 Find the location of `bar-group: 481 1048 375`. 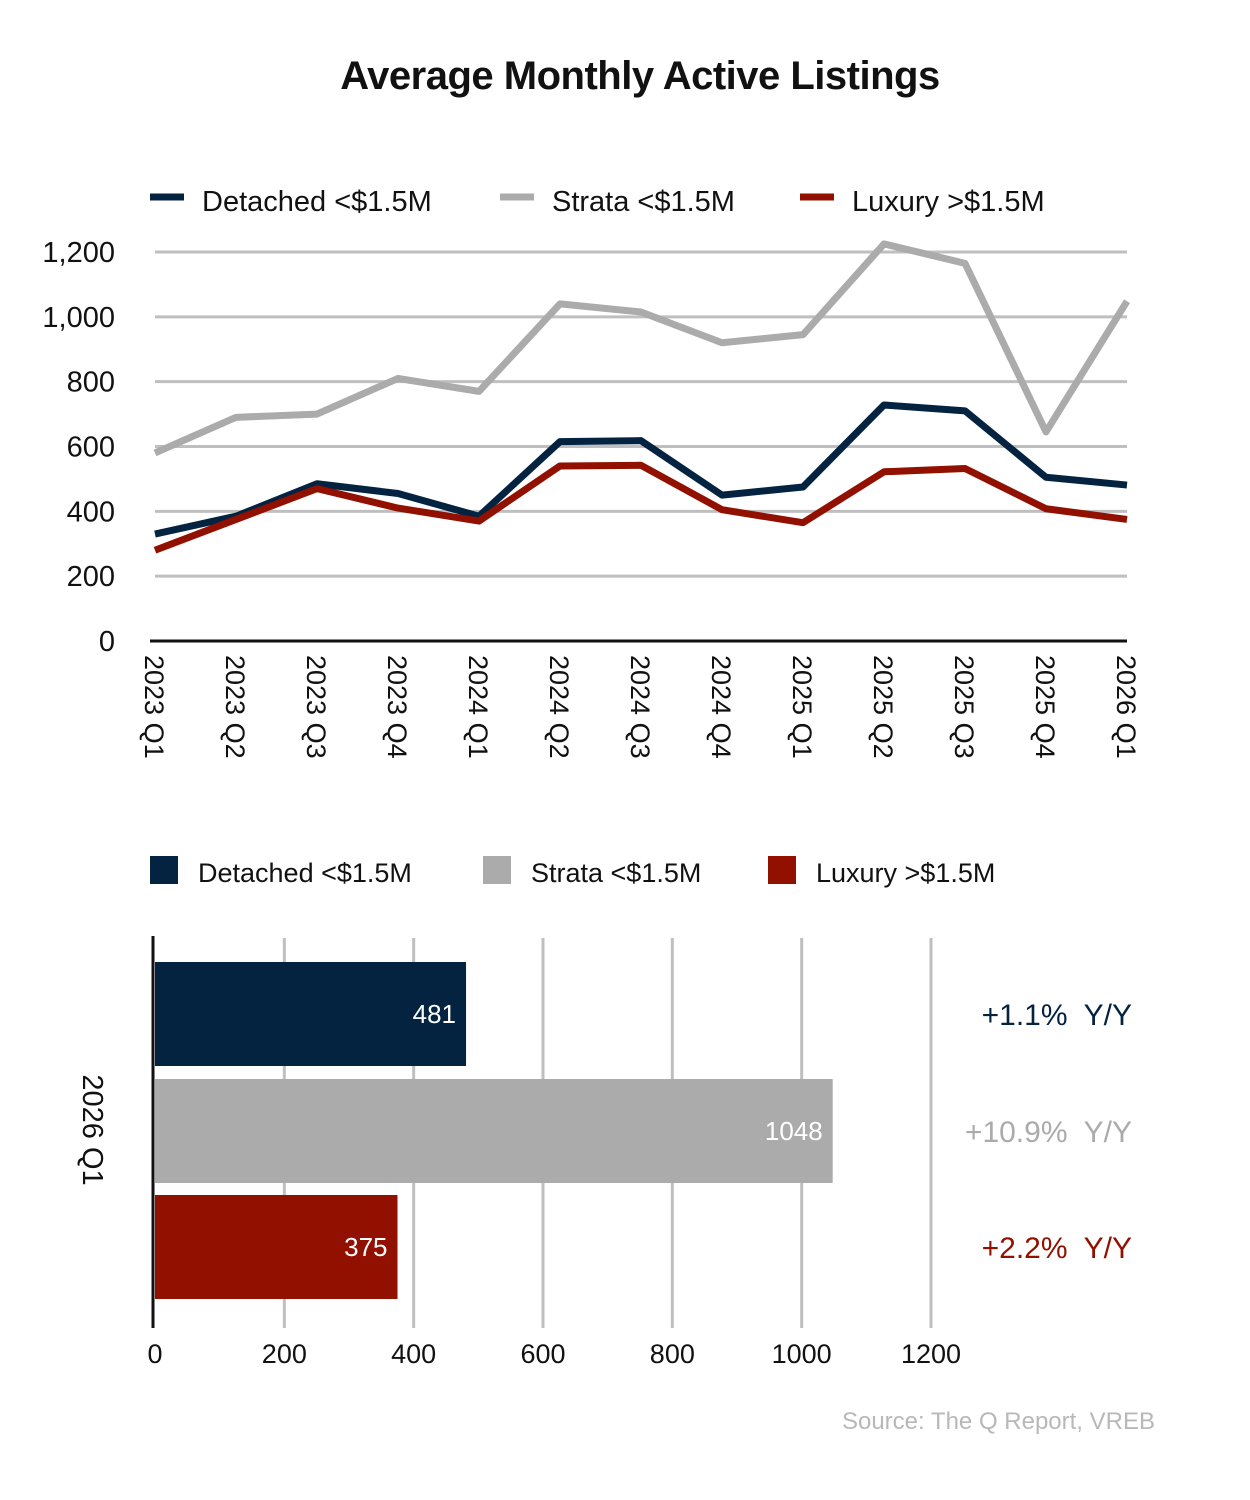

bar-group: 481 1048 375 is located at coordinates (494, 1130).